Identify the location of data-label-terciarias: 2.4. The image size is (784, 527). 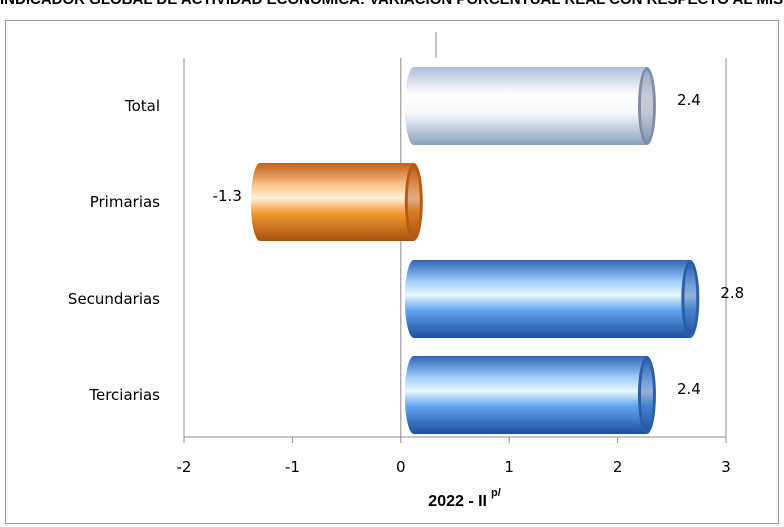
(689, 389).